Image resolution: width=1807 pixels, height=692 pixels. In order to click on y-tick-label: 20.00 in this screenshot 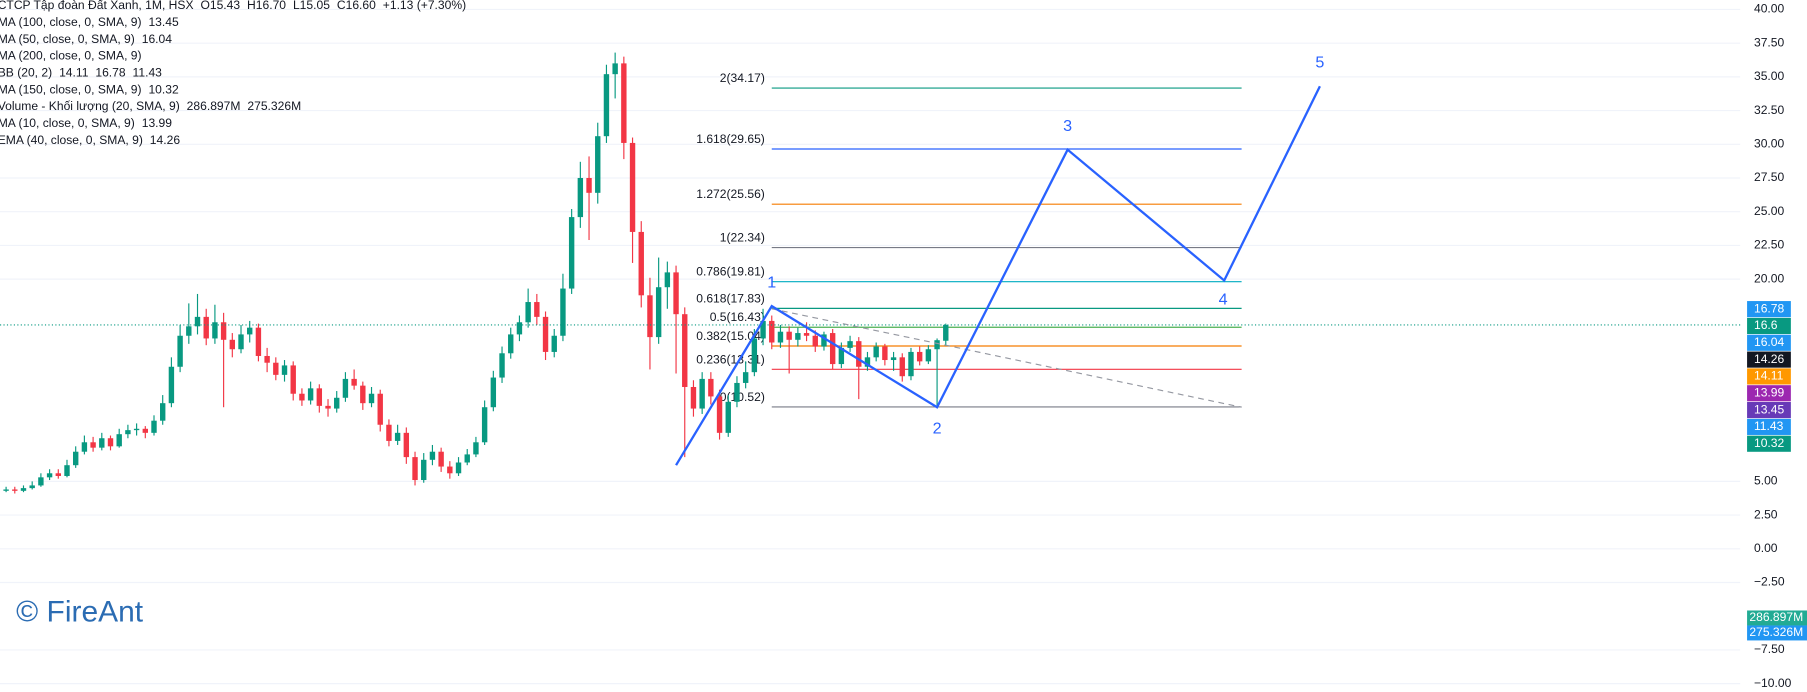, I will do `click(1769, 278)`.